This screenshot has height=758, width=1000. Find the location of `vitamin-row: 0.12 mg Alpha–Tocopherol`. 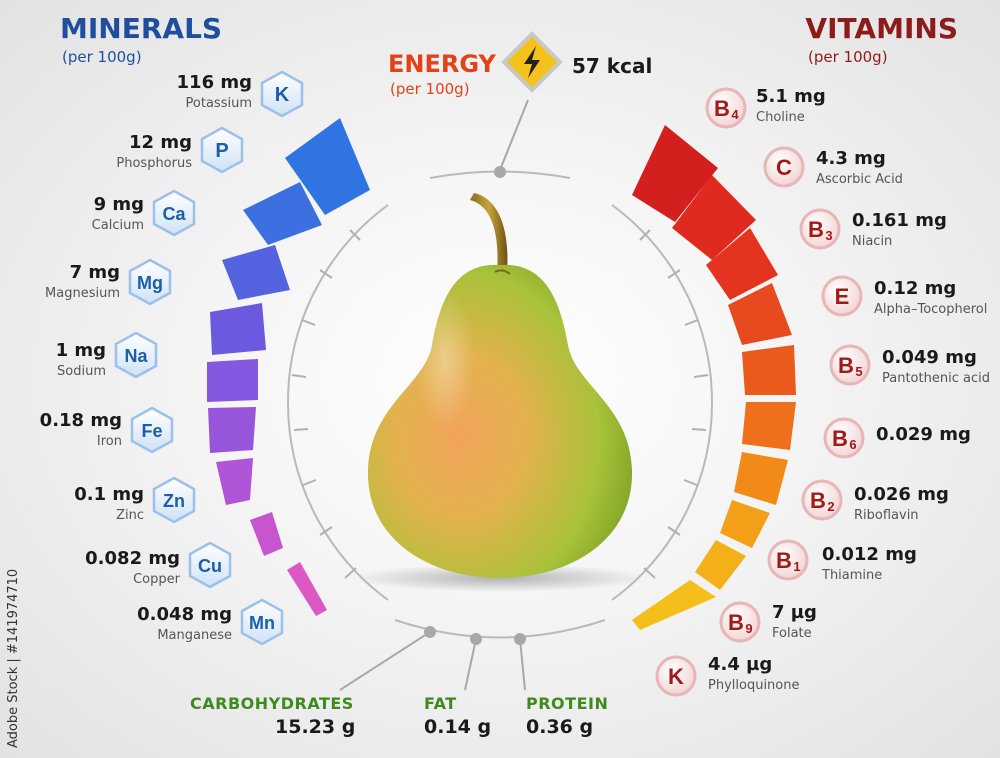

vitamin-row: 0.12 mg Alpha–Tocopherol is located at coordinates (934, 303).